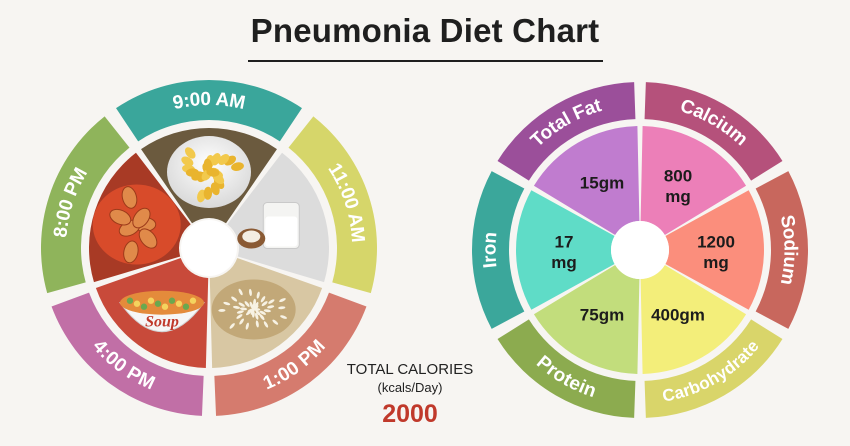  What do you see at coordinates (678, 186) in the screenshot?
I see `nutrient-value-label: 800 mg` at bounding box center [678, 186].